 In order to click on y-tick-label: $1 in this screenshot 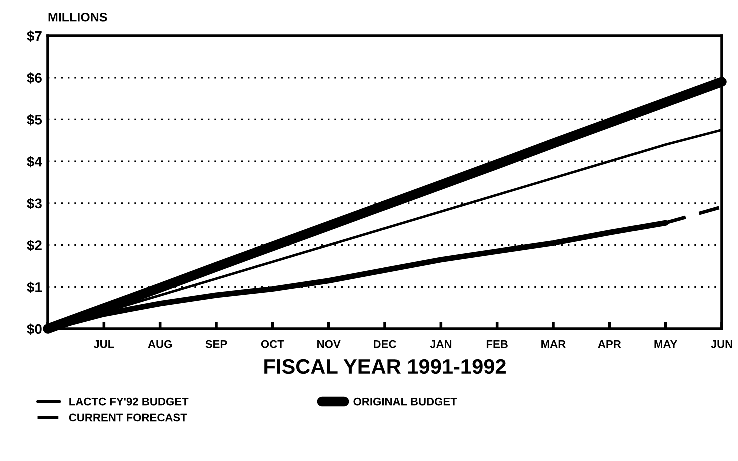, I will do `click(34, 288)`.